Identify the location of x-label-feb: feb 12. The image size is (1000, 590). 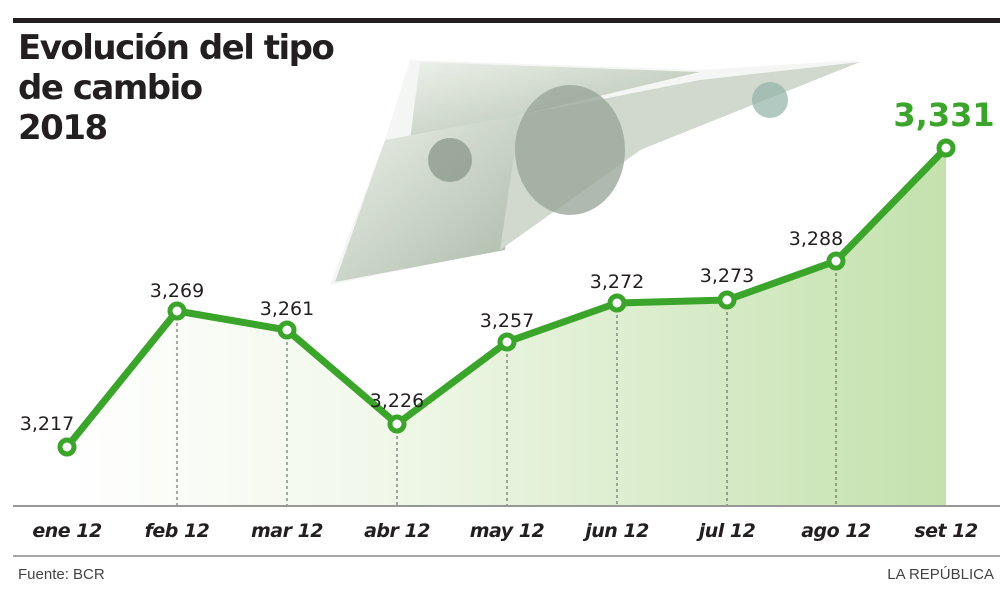
(177, 531).